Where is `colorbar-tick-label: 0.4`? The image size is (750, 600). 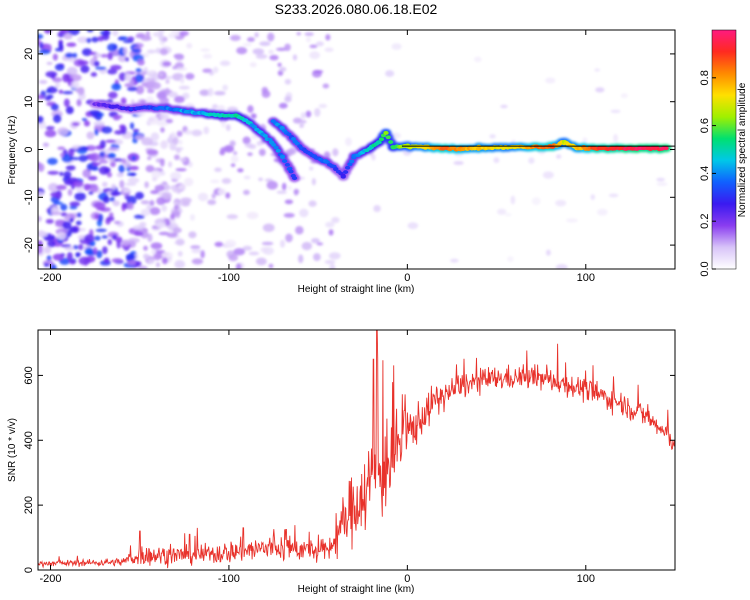
colorbar-tick-label: 0.4 is located at coordinates (705, 173).